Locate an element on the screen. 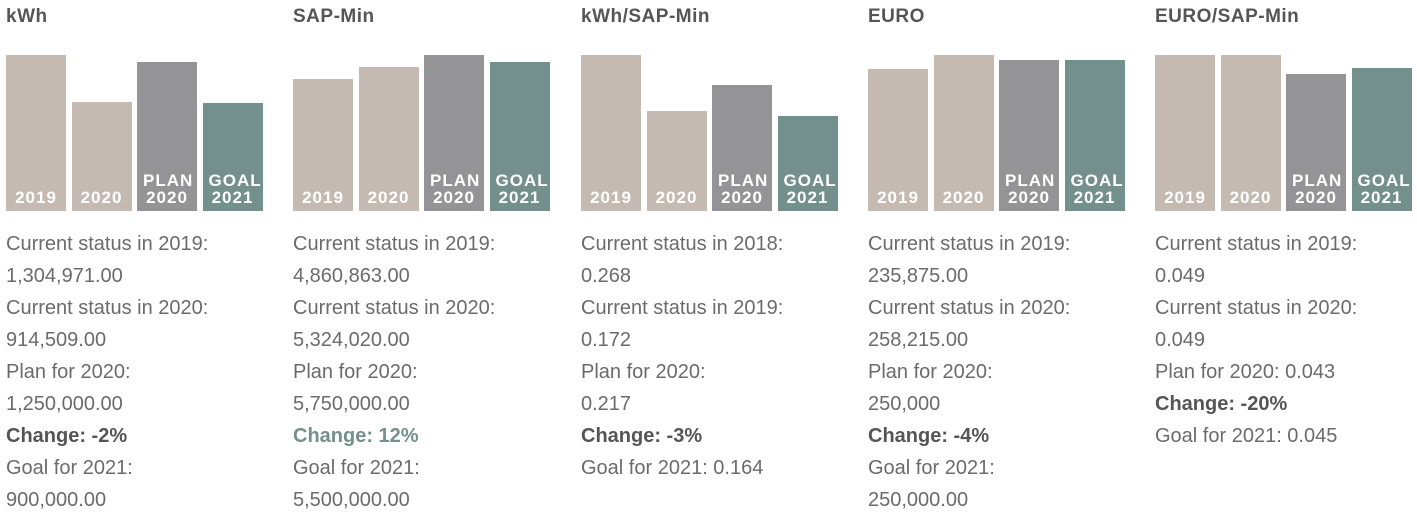  status-line: 900,000.00 is located at coordinates (56, 500).